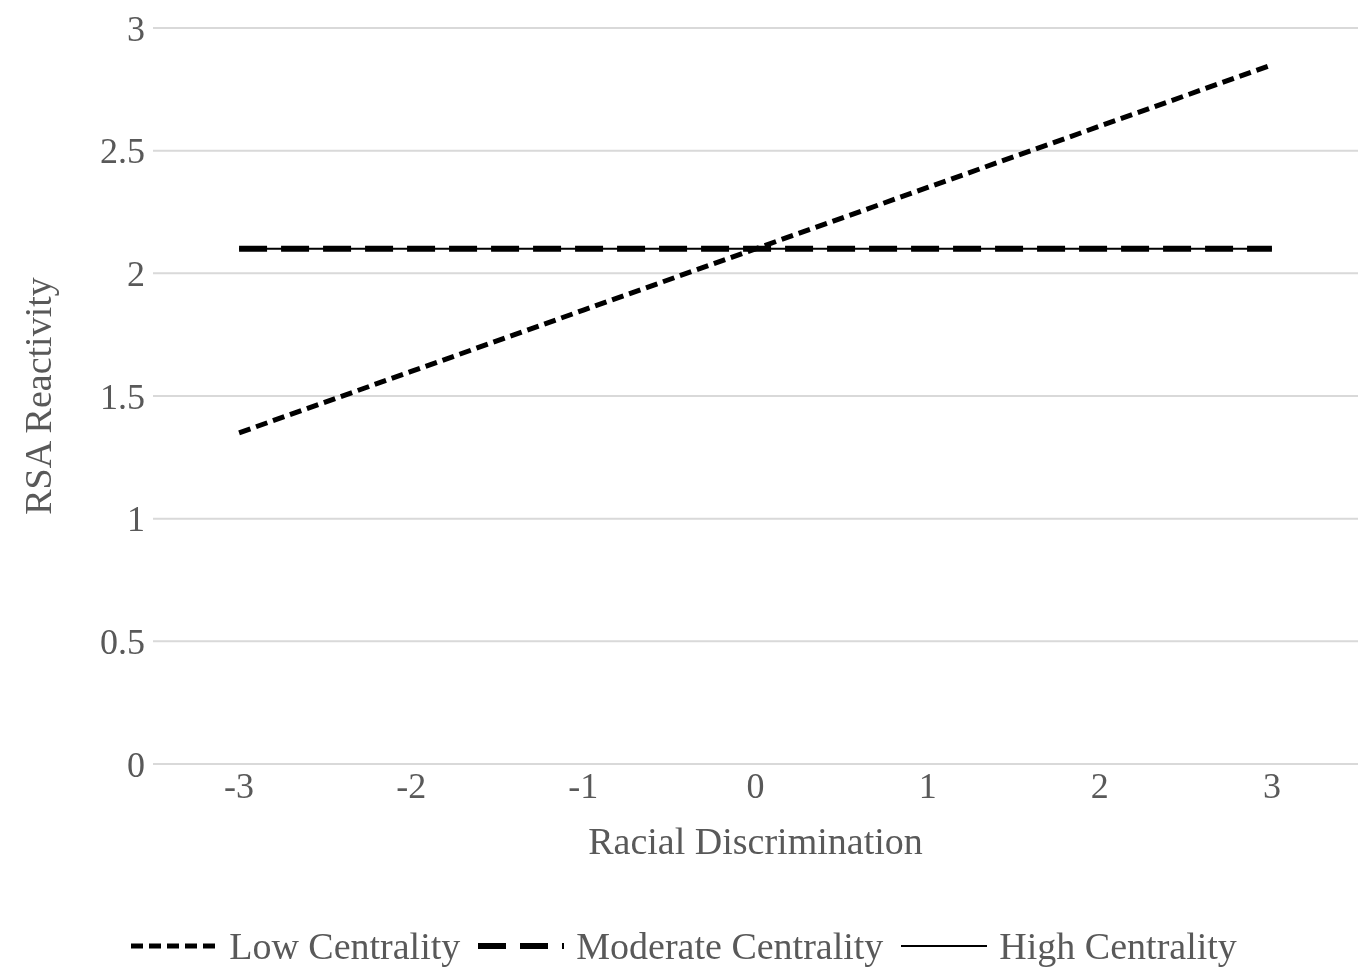 This screenshot has height=973, width=1363. What do you see at coordinates (927, 785) in the screenshot?
I see `x-tick-label: 1` at bounding box center [927, 785].